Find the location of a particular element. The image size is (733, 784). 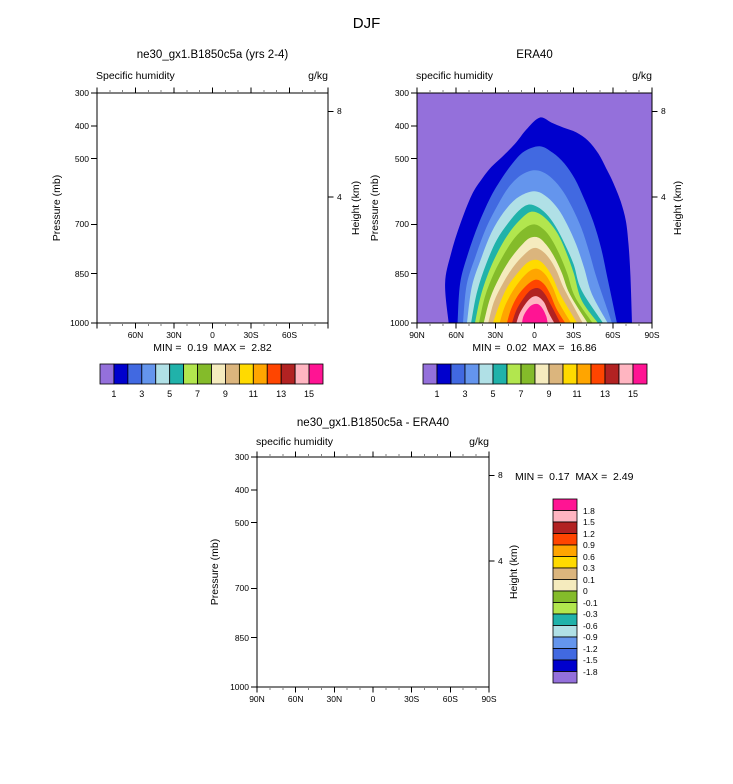

diff-legend-tick-label: 0.1 is located at coordinates (589, 579).